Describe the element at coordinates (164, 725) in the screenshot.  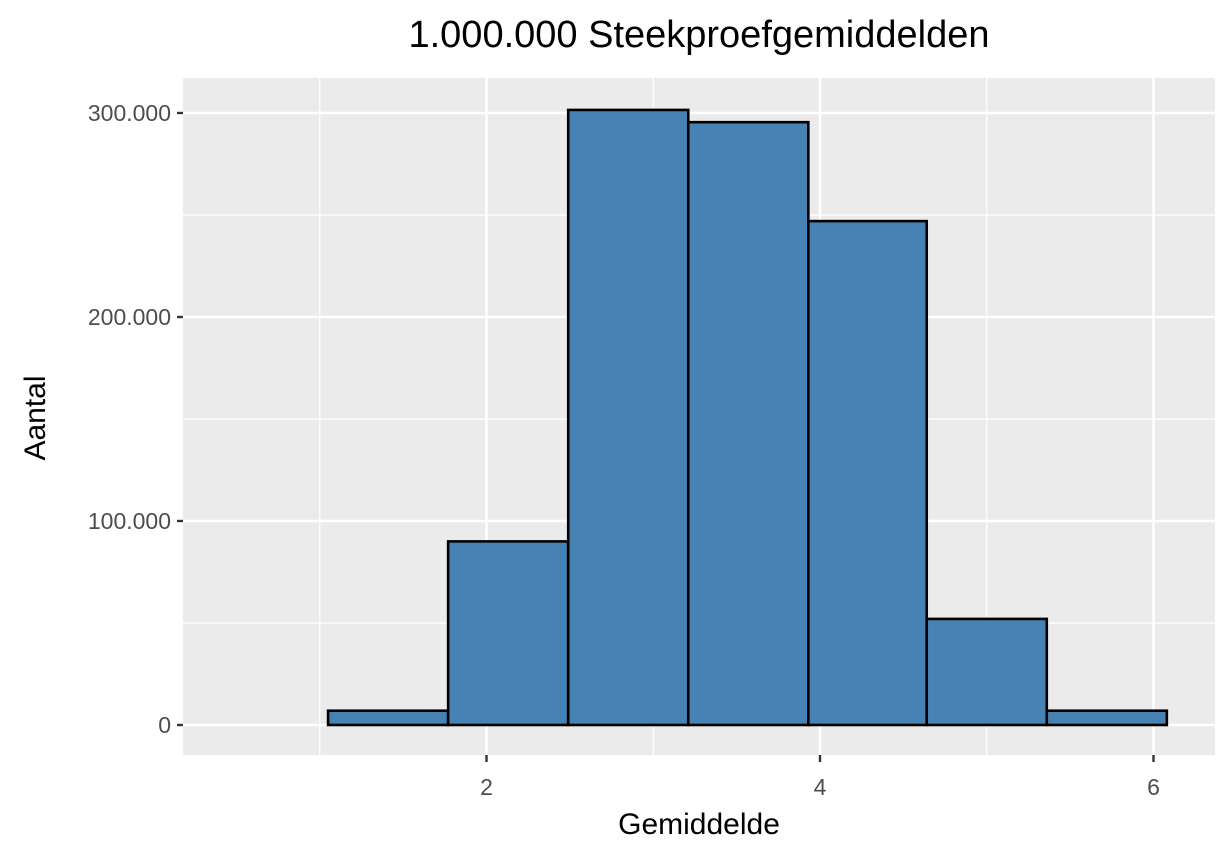
I see `y-tick-label: 0` at that location.